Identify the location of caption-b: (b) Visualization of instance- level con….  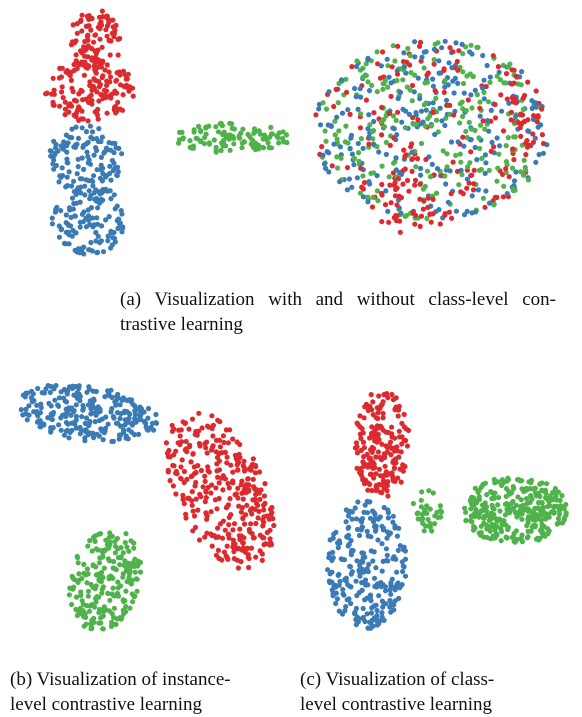
(120, 692).